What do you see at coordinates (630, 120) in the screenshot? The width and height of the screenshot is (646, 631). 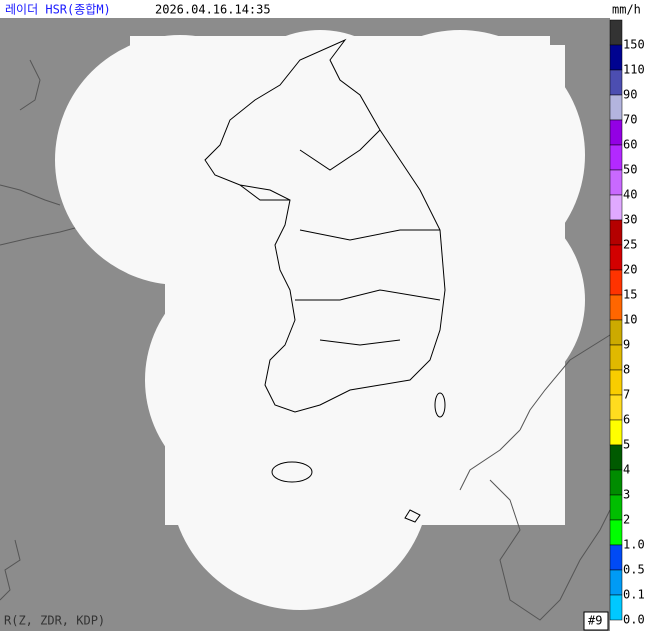 I see `legend-label: 70` at bounding box center [630, 120].